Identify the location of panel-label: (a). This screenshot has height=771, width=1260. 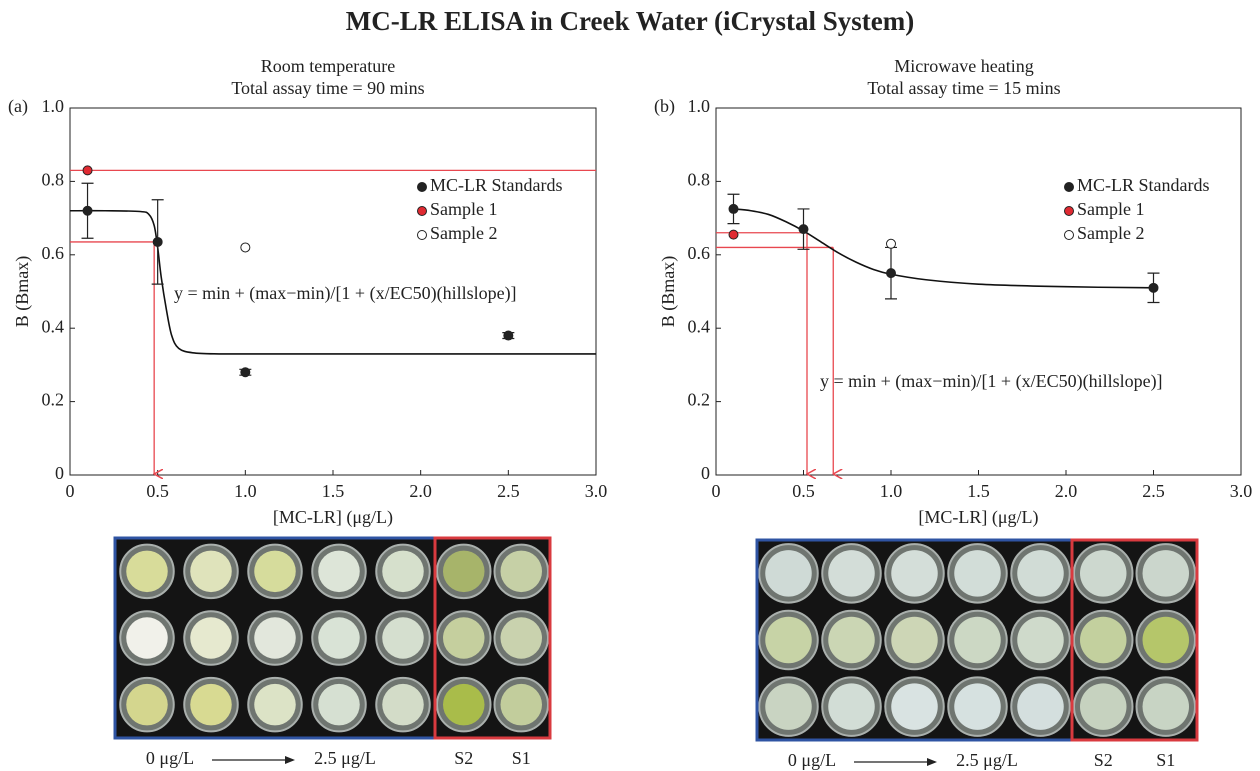
(18, 106).